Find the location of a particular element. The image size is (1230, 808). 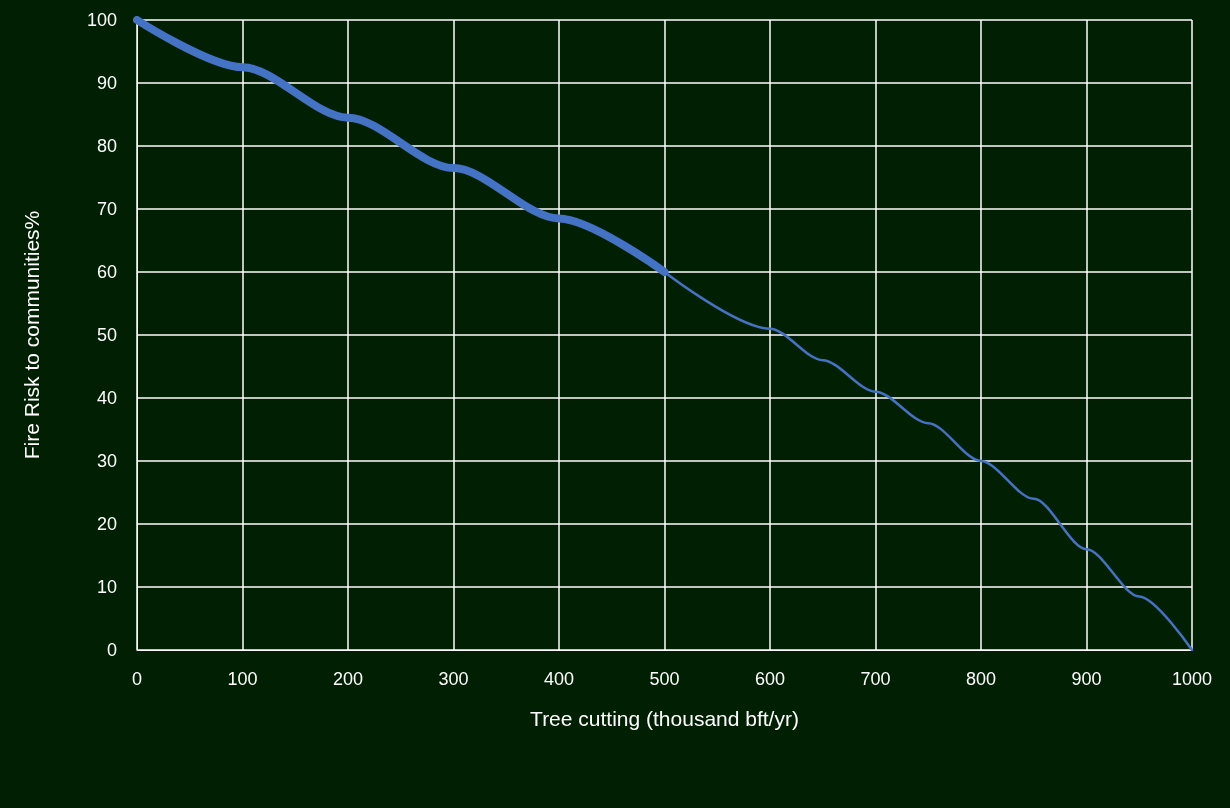

y-tick-label: 20 is located at coordinates (106, 524).